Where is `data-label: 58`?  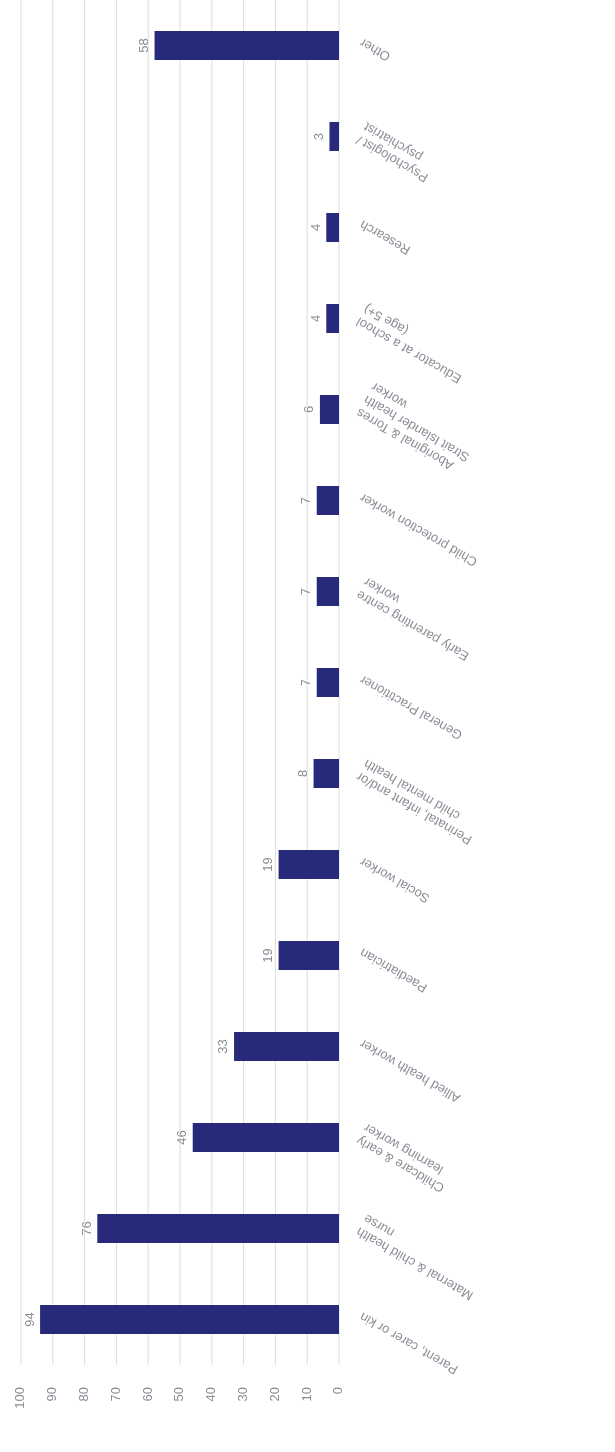 data-label: 58 is located at coordinates (143, 45).